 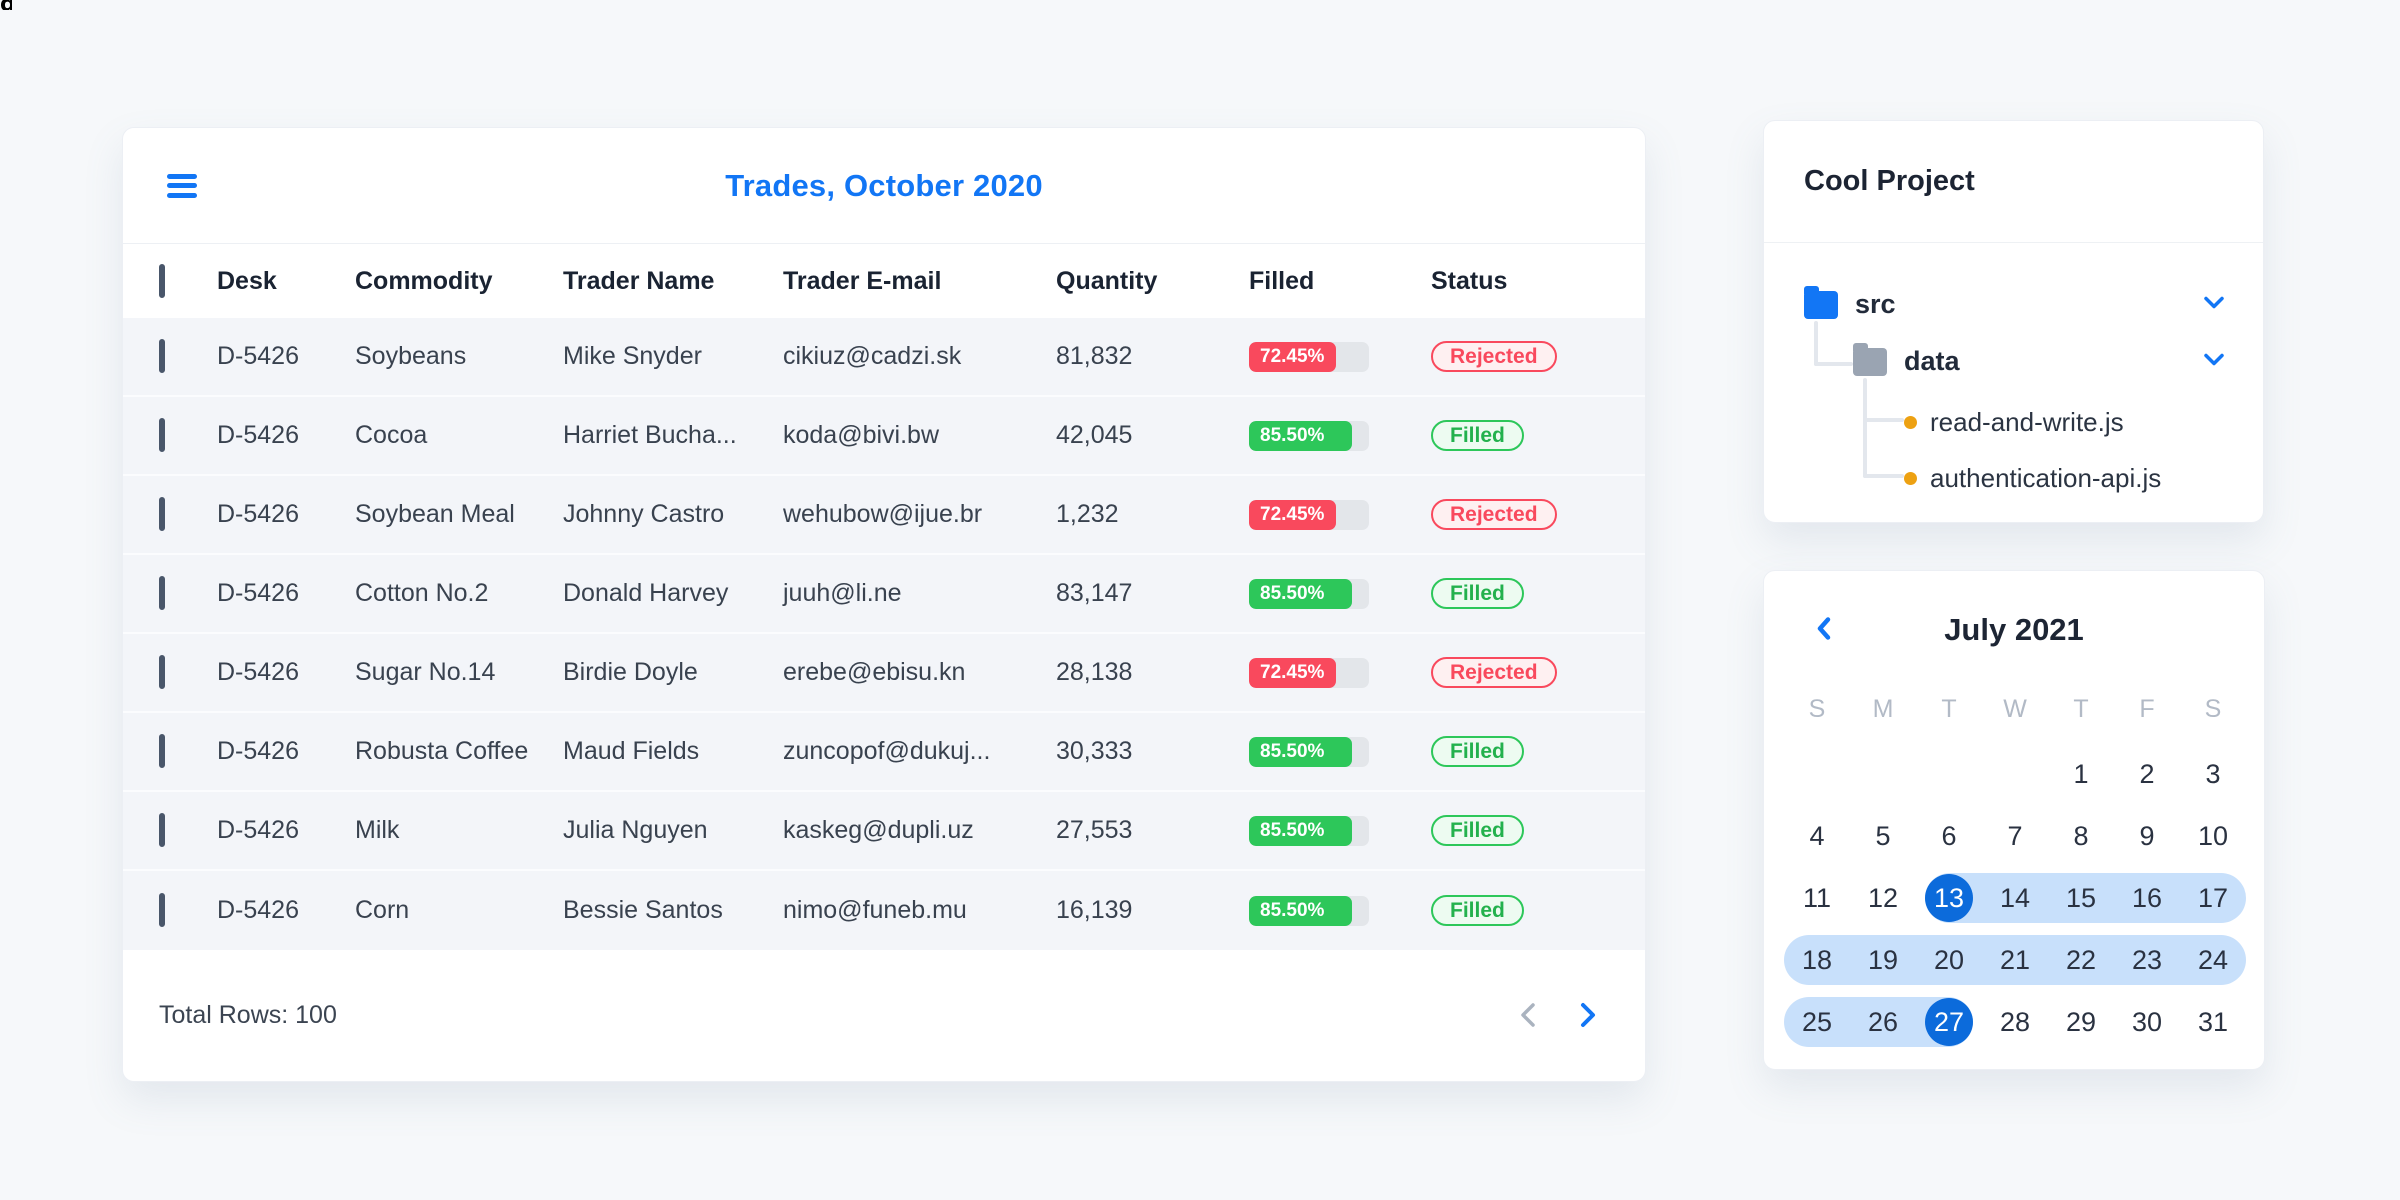 I want to click on calendar-day: 16, so click(x=2147, y=898).